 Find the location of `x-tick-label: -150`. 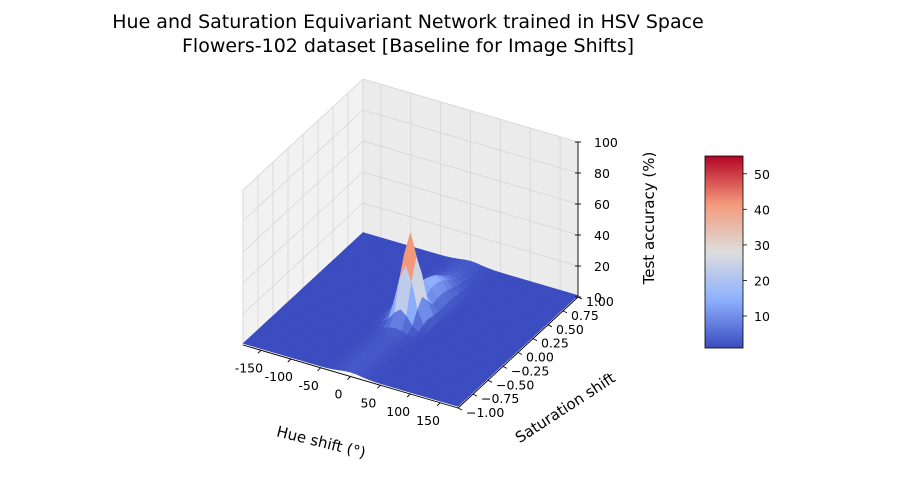

x-tick-label: -150 is located at coordinates (249, 367).